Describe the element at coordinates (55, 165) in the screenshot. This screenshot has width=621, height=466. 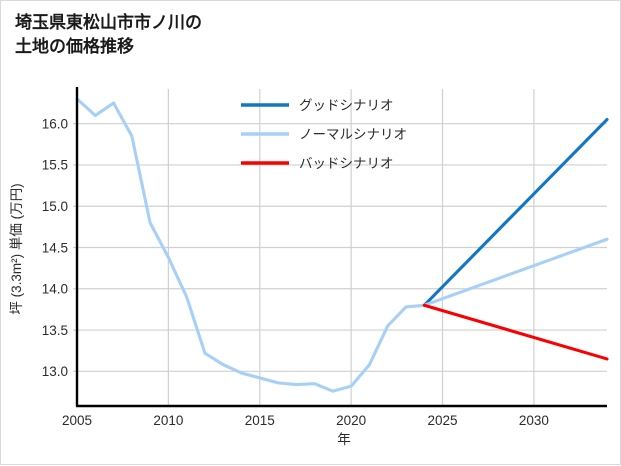
I see `y-tick-label: 15.5` at that location.